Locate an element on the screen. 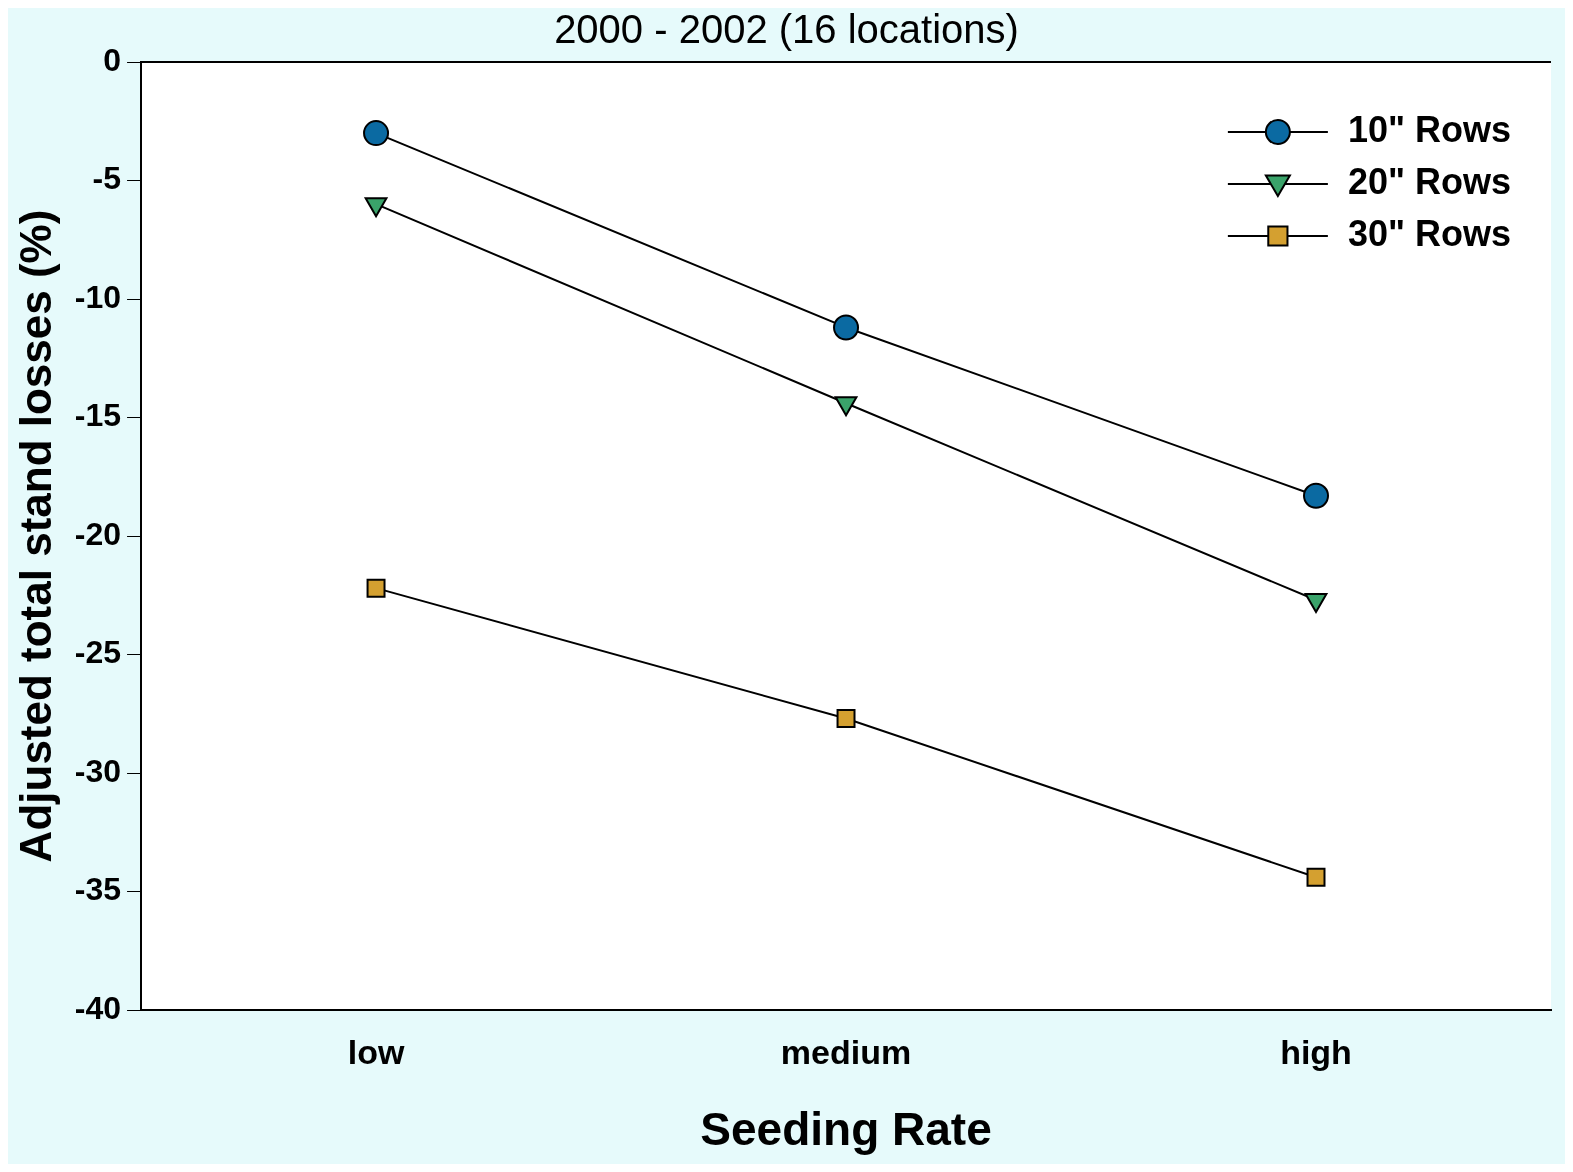 The image size is (1573, 1172). x-tick-label: medium is located at coordinates (846, 1051).